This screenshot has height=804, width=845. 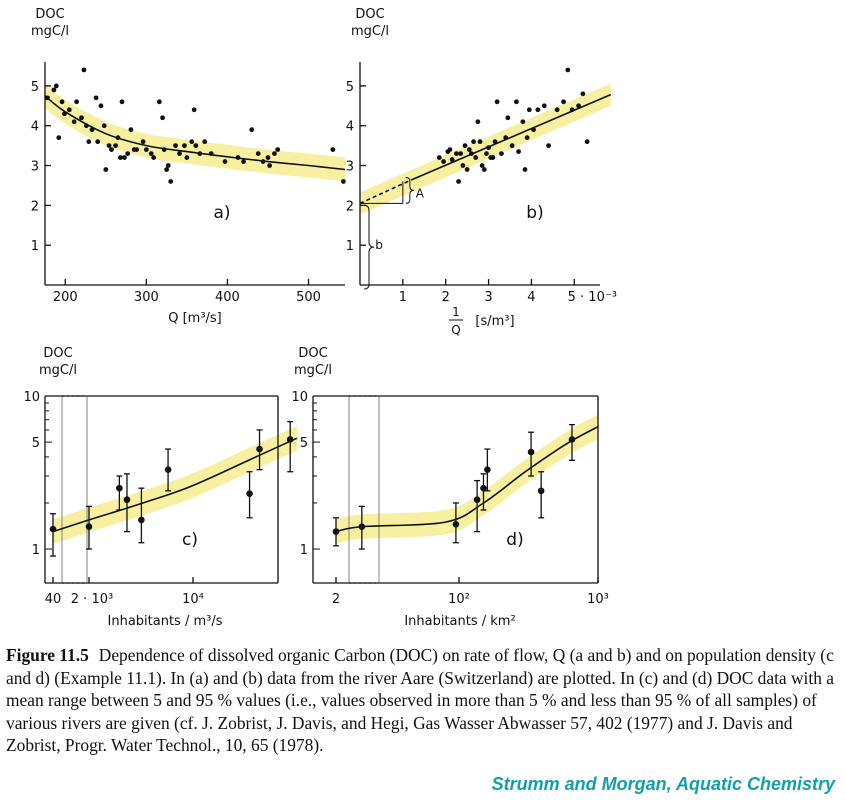 What do you see at coordinates (514, 540) in the screenshot?
I see `panel-label: d)` at bounding box center [514, 540].